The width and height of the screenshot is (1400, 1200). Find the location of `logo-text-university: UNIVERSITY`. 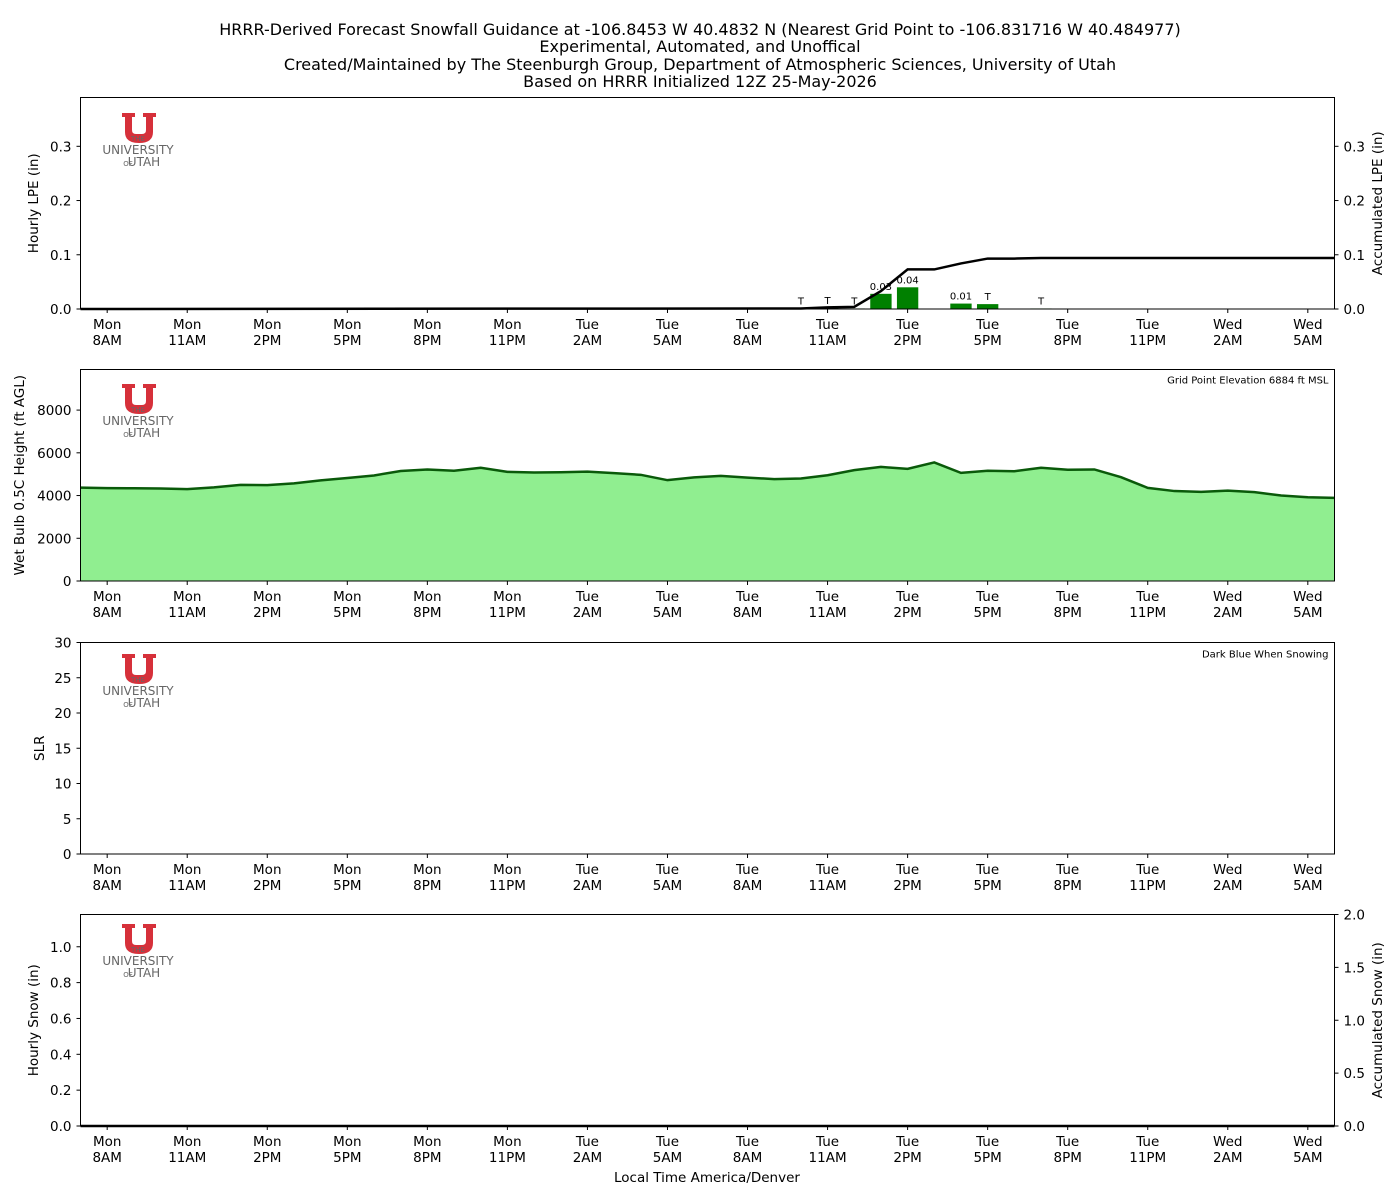

logo-text-university: UNIVERSITY is located at coordinates (138, 691).